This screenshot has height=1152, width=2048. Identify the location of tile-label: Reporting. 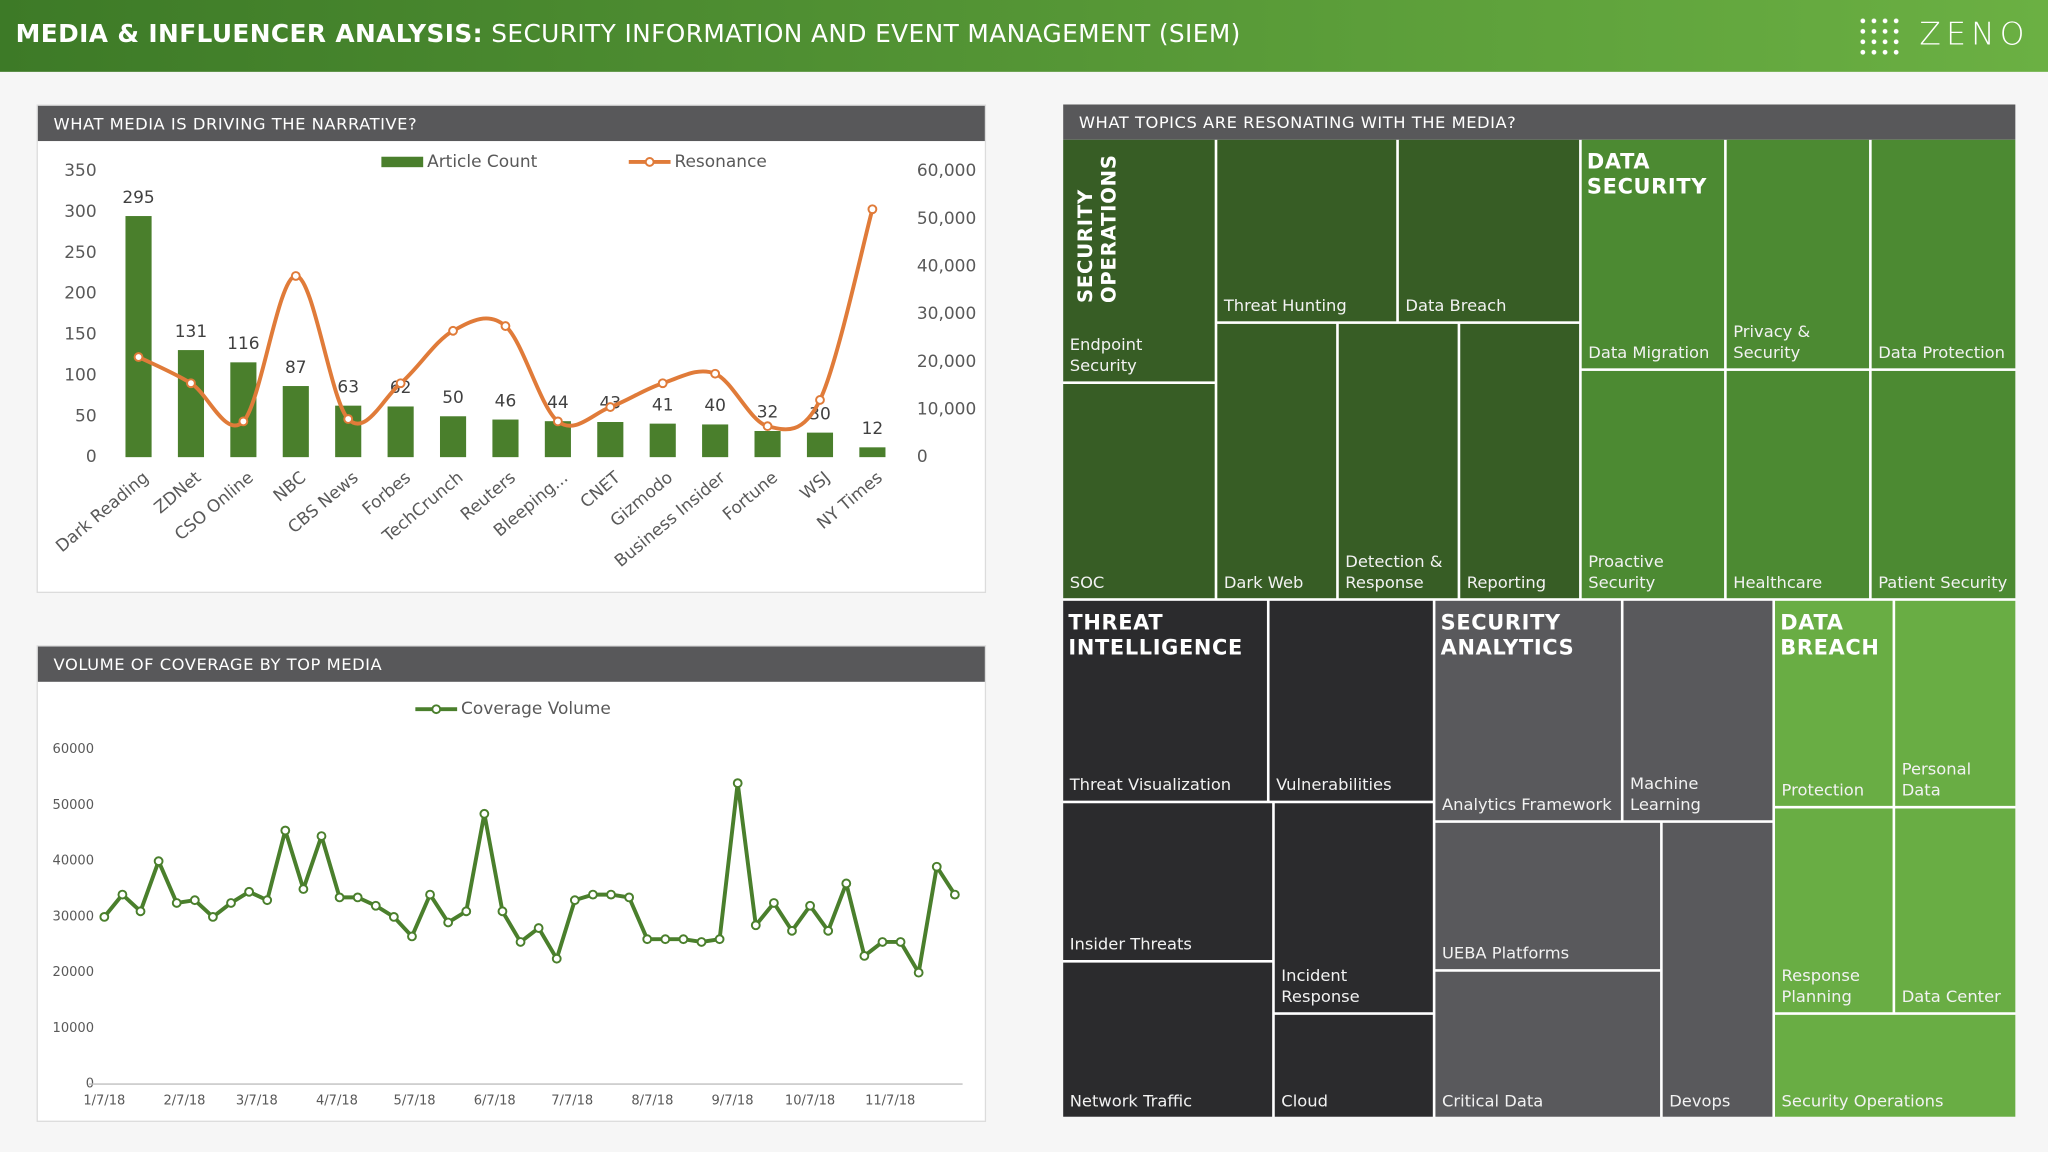
(1506, 582).